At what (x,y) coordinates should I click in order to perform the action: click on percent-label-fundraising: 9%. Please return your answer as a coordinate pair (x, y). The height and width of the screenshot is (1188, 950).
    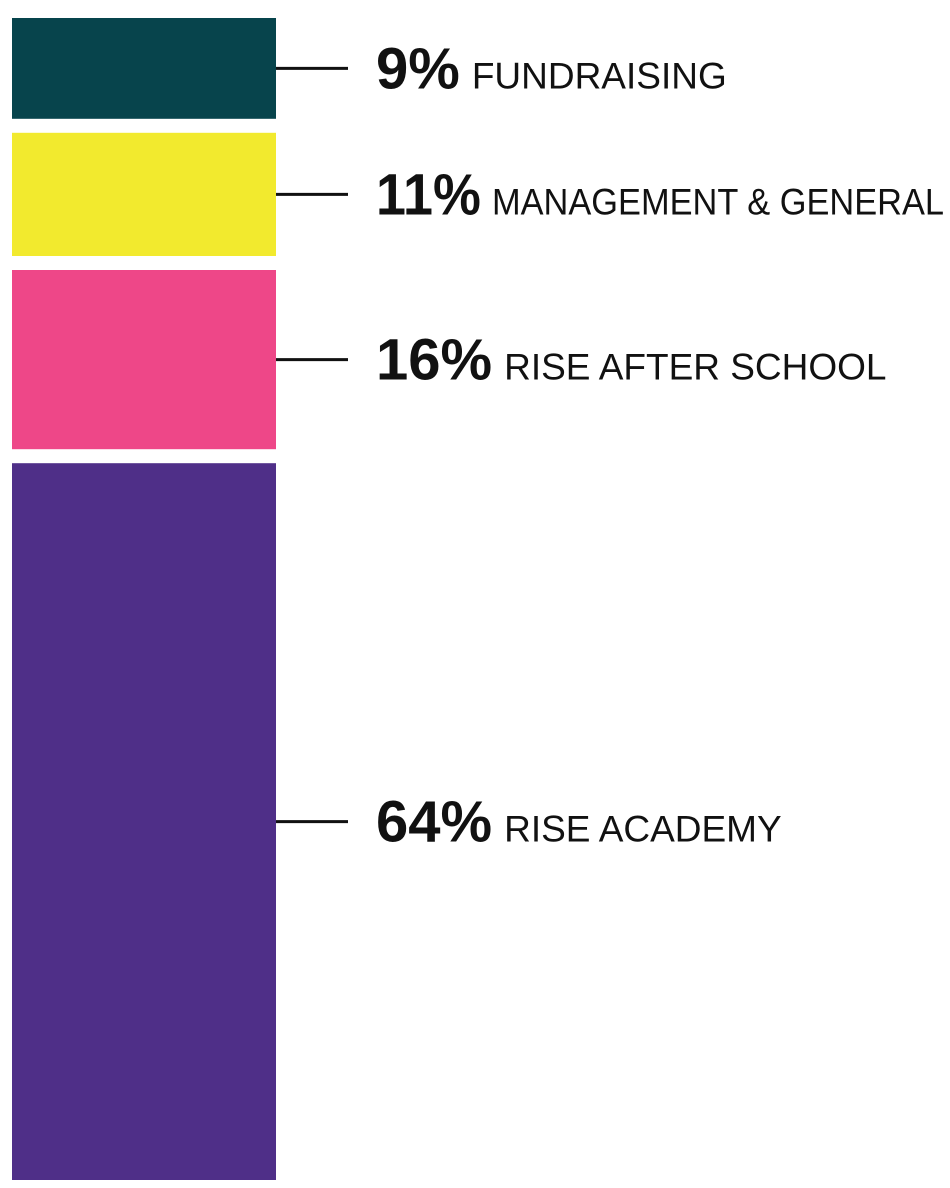
    Looking at the image, I should click on (418, 68).